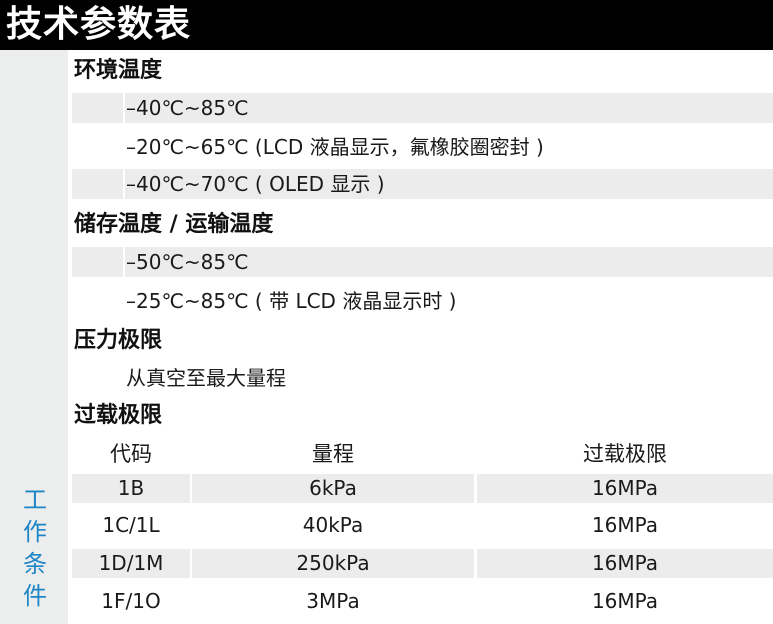 The width and height of the screenshot is (773, 624). What do you see at coordinates (118, 340) in the screenshot?
I see `pressure-limit-heading: 压力极限` at bounding box center [118, 340].